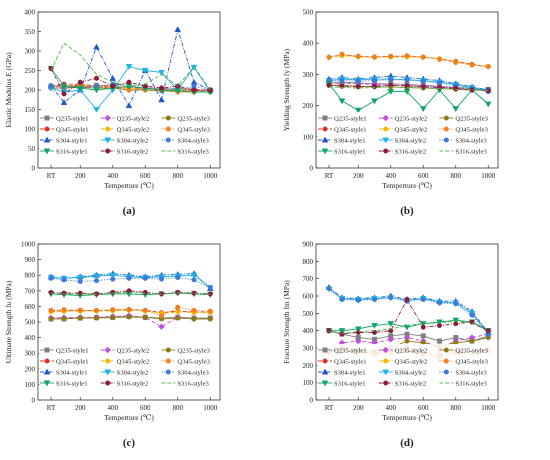 The image size is (550, 460). What do you see at coordinates (8, 90) in the screenshot?
I see `y-axis-label: Elastic Modulus E (GPa)` at bounding box center [8, 90].